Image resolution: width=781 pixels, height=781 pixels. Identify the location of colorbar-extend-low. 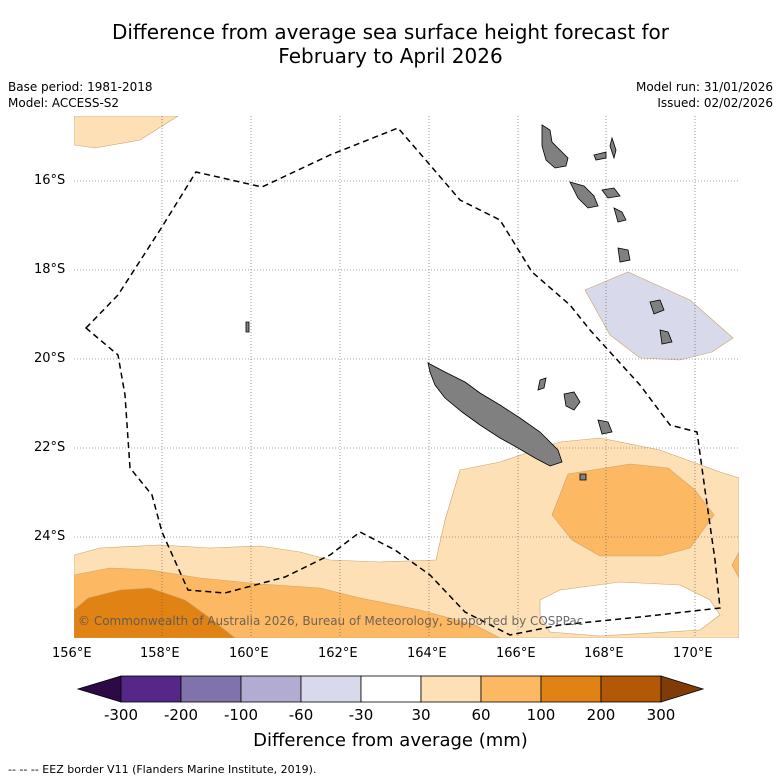
(99, 689).